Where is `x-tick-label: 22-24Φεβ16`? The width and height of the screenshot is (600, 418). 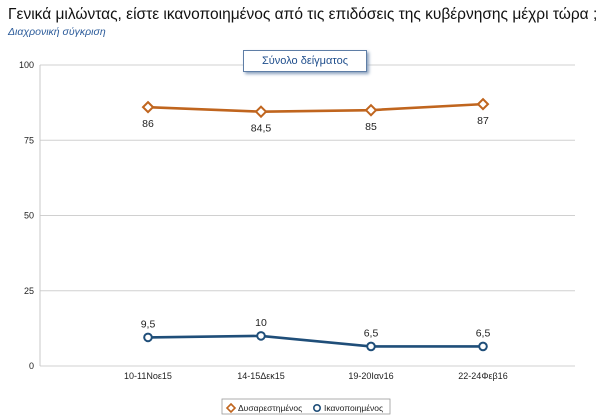 x-tick-label: 22-24Φεβ16 is located at coordinates (482, 376).